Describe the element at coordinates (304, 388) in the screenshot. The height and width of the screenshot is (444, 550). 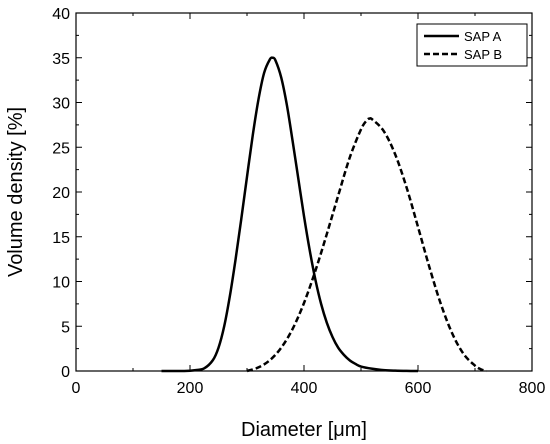
I see `x-tick-label: 400` at that location.